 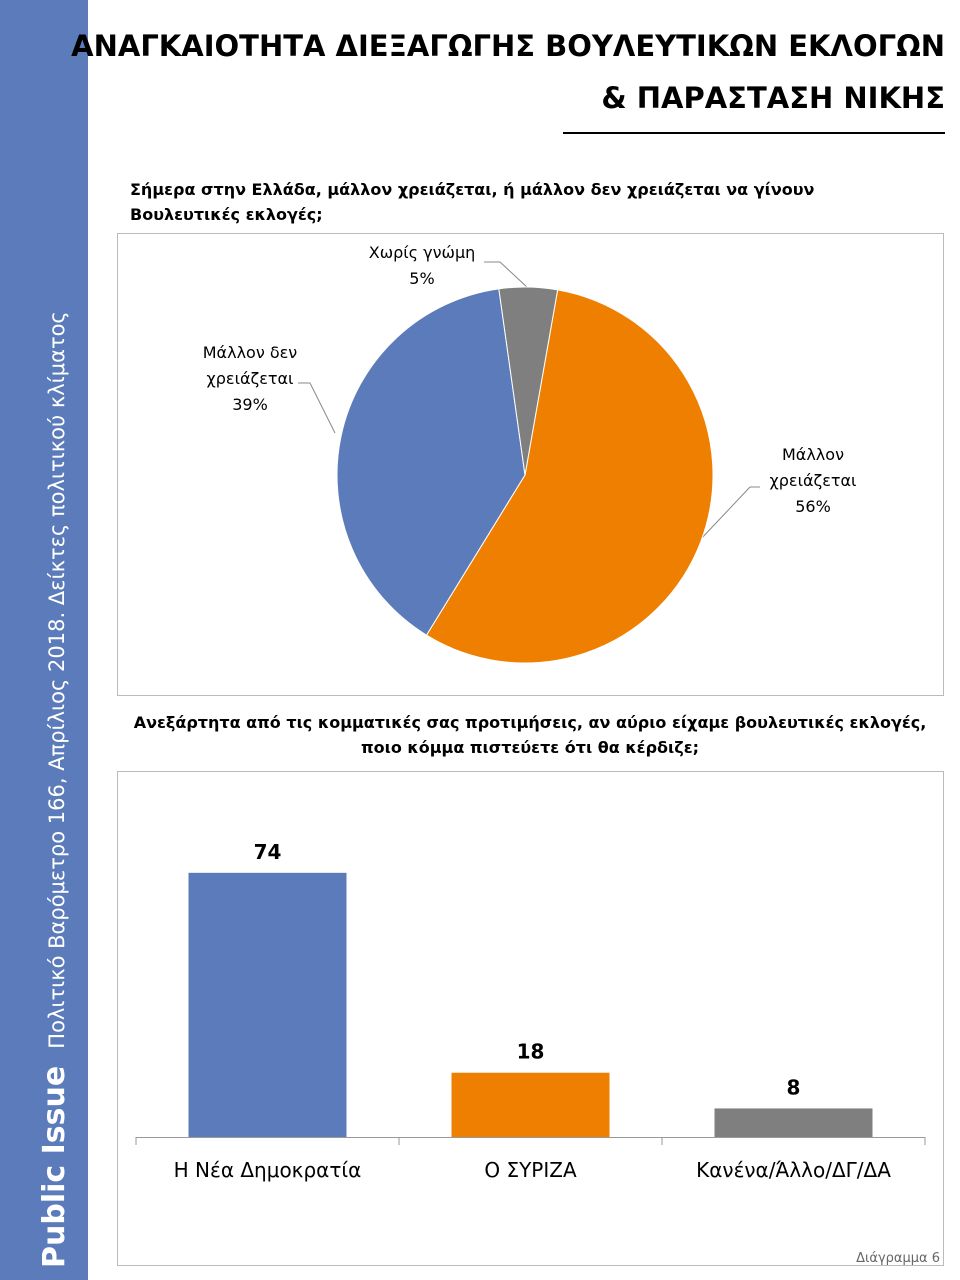 I want to click on pie-value: 39%, so click(x=250, y=404).